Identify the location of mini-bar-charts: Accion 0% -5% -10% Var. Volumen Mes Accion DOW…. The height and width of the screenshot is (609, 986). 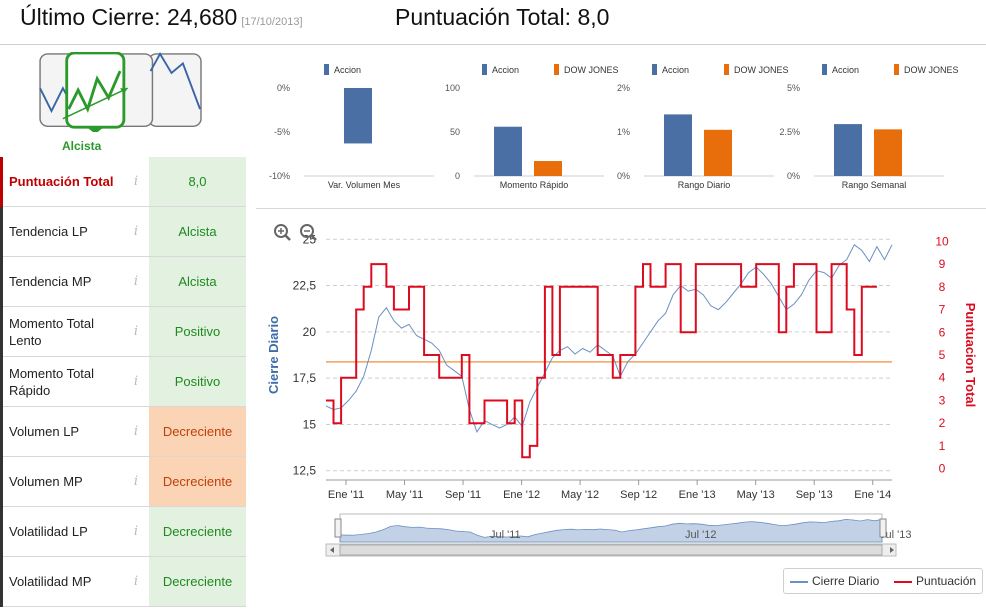
(614, 127).